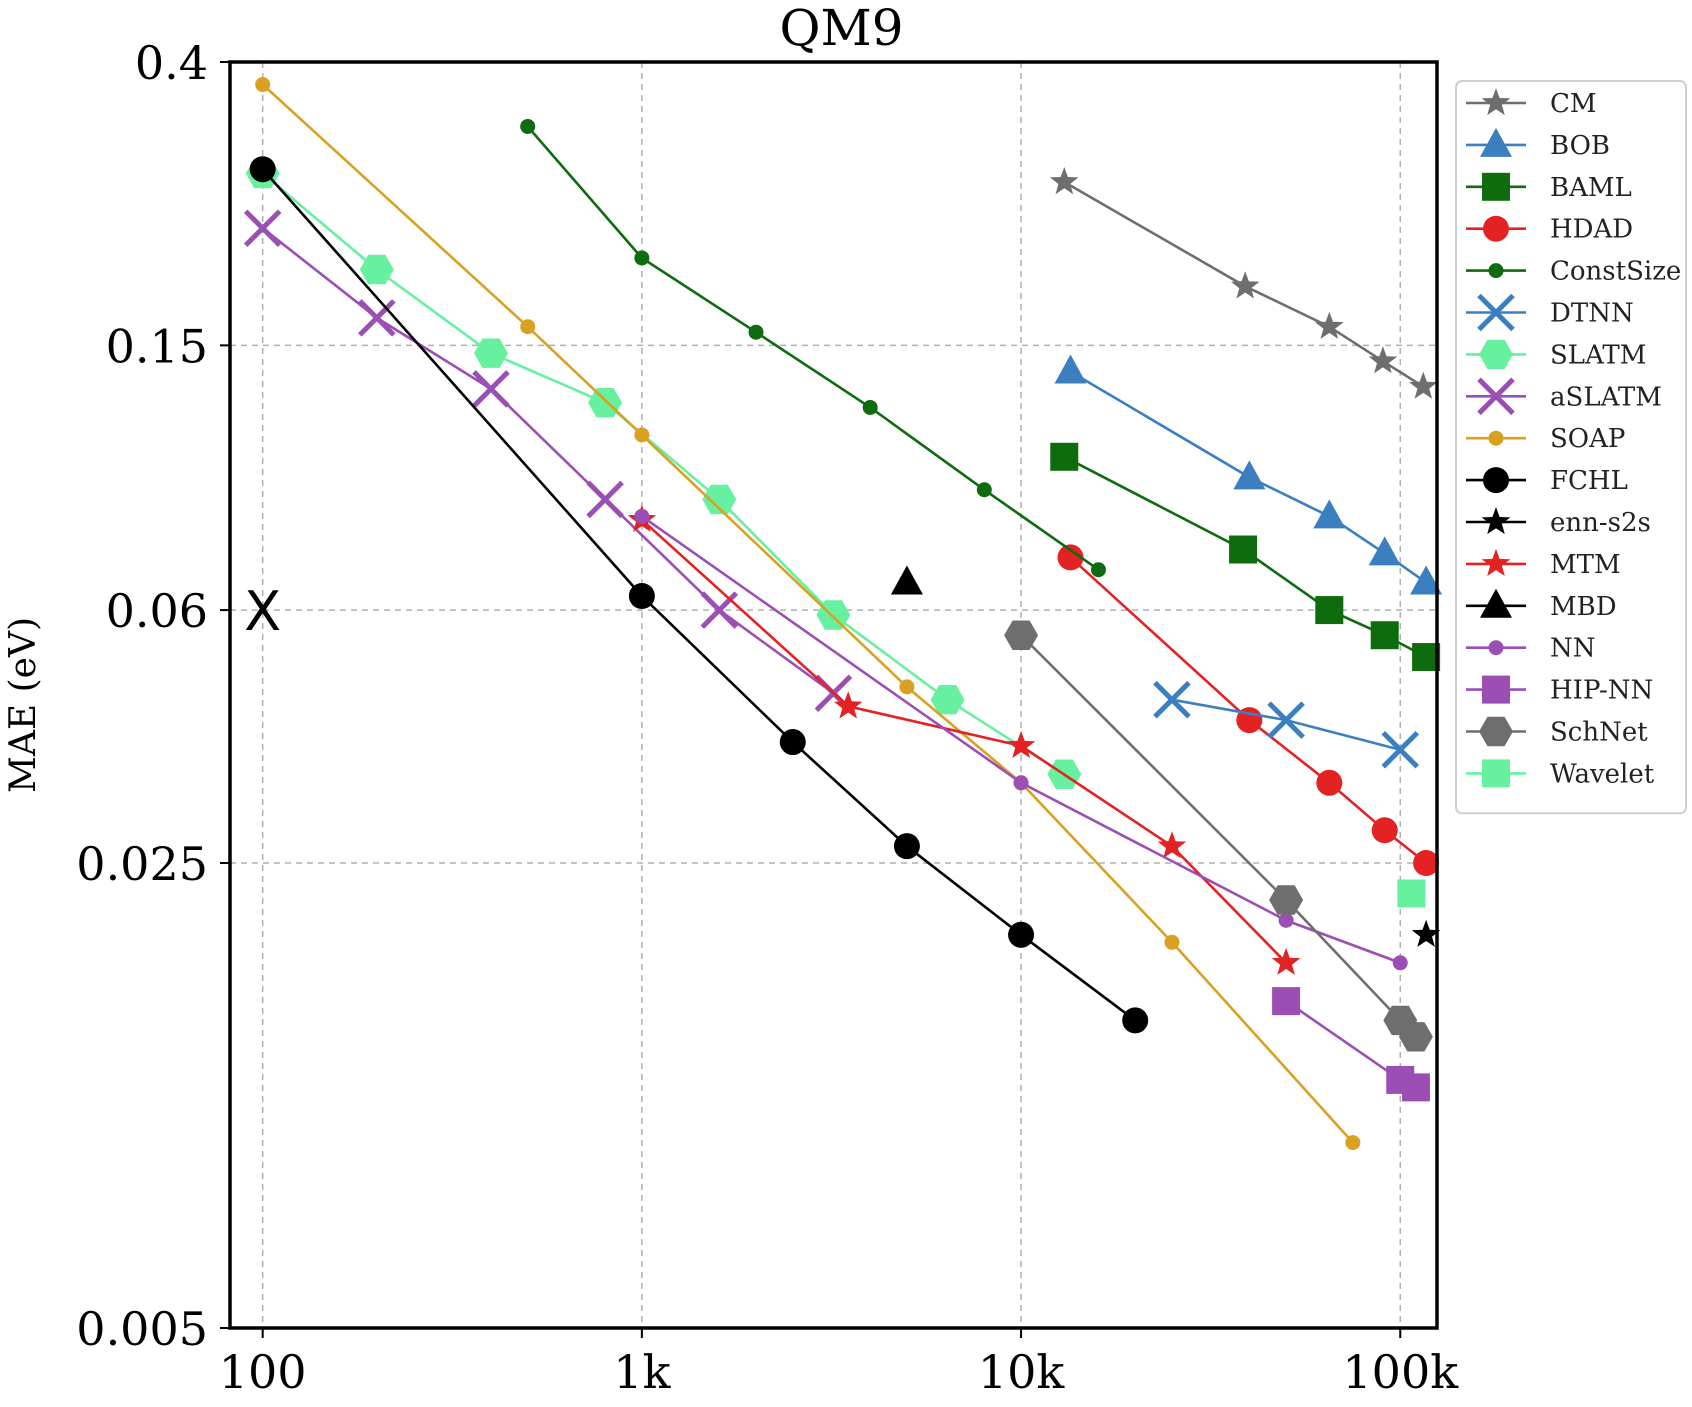  I want to click on series-line-constsize, so click(813, 348).